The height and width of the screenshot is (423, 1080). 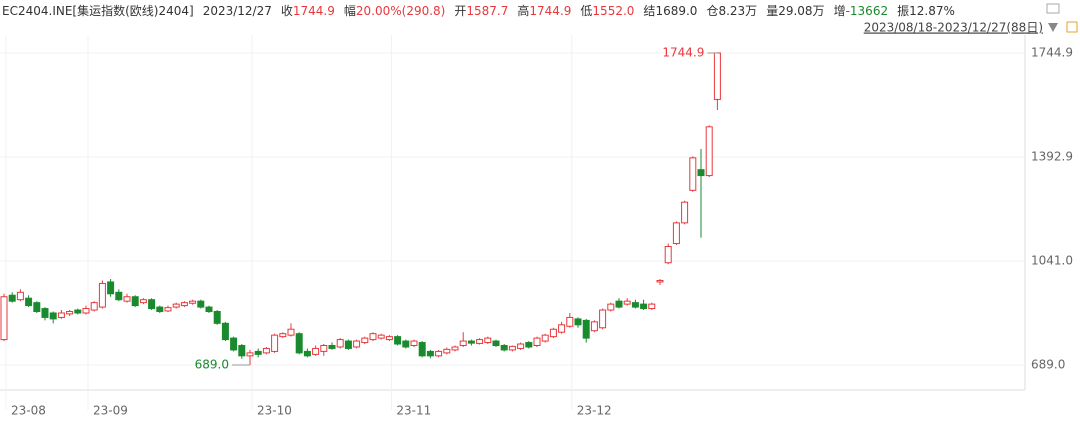 I want to click on x-tick-label: 23-08, so click(x=28, y=411).